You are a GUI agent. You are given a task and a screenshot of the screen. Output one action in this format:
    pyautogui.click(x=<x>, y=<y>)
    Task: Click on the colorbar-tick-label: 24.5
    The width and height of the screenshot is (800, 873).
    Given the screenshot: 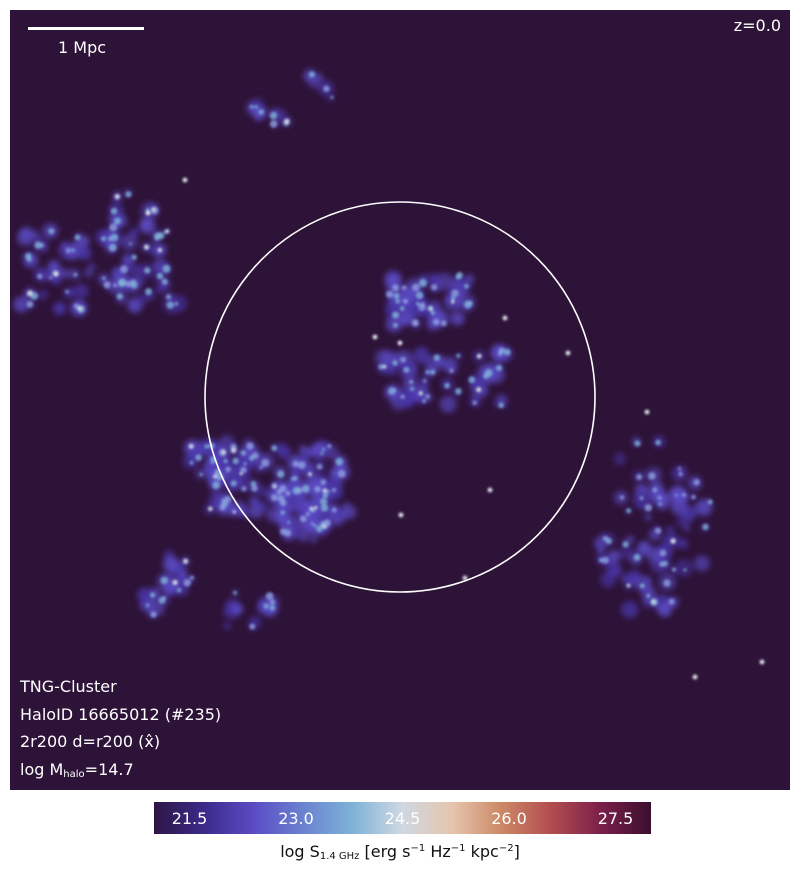 What is the action you would take?
    pyautogui.click(x=402, y=818)
    